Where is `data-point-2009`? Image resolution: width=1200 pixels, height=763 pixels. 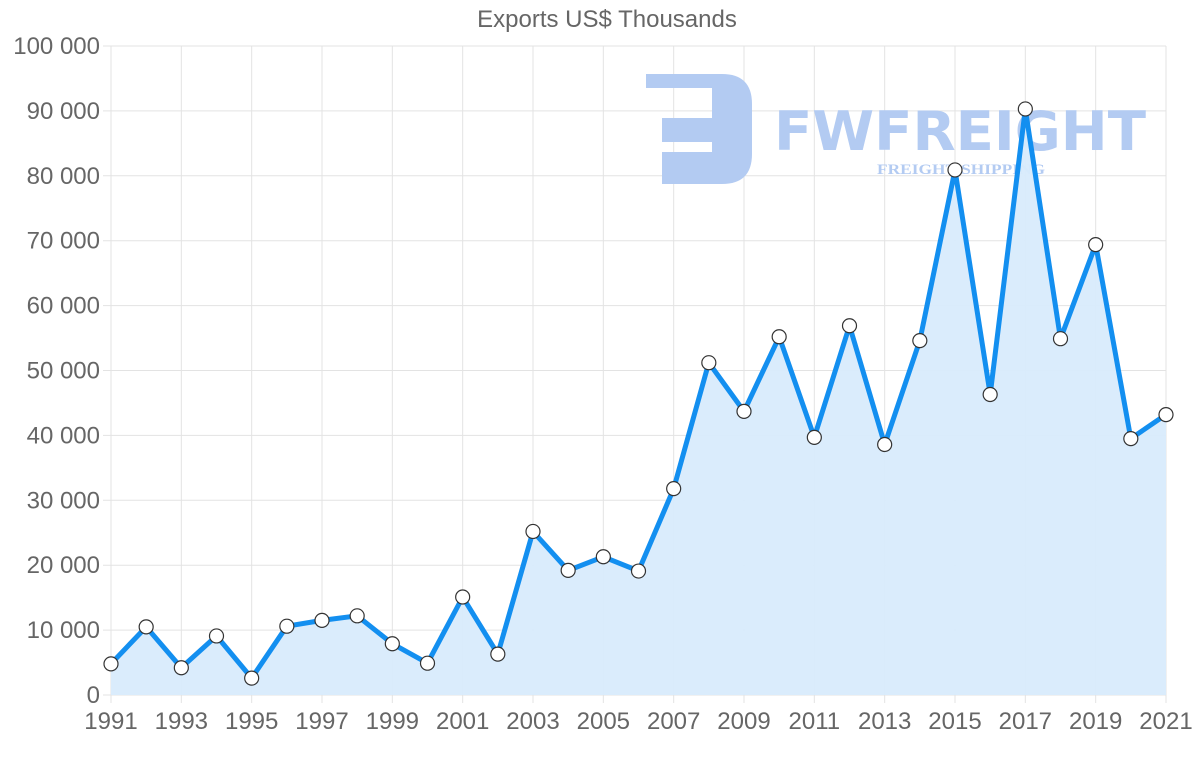 data-point-2009 is located at coordinates (744, 411).